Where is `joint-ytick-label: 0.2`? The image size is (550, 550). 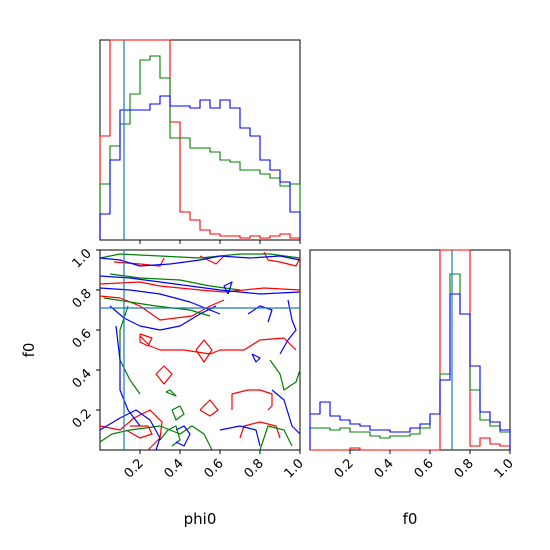 joint-ytick-label: 0.2 is located at coordinates (82, 418).